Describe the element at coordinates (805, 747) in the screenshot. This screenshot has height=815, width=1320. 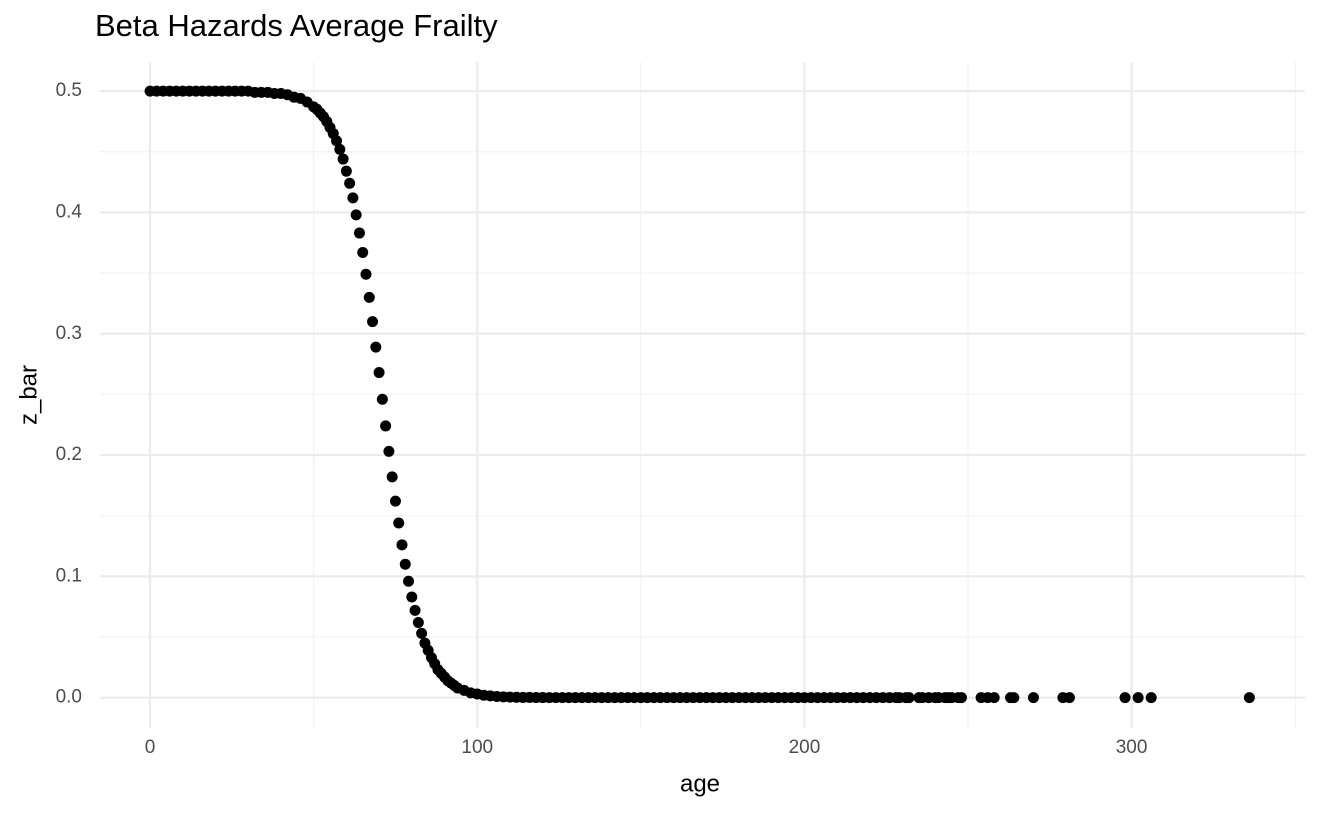
I see `x-tick-label: 200` at that location.